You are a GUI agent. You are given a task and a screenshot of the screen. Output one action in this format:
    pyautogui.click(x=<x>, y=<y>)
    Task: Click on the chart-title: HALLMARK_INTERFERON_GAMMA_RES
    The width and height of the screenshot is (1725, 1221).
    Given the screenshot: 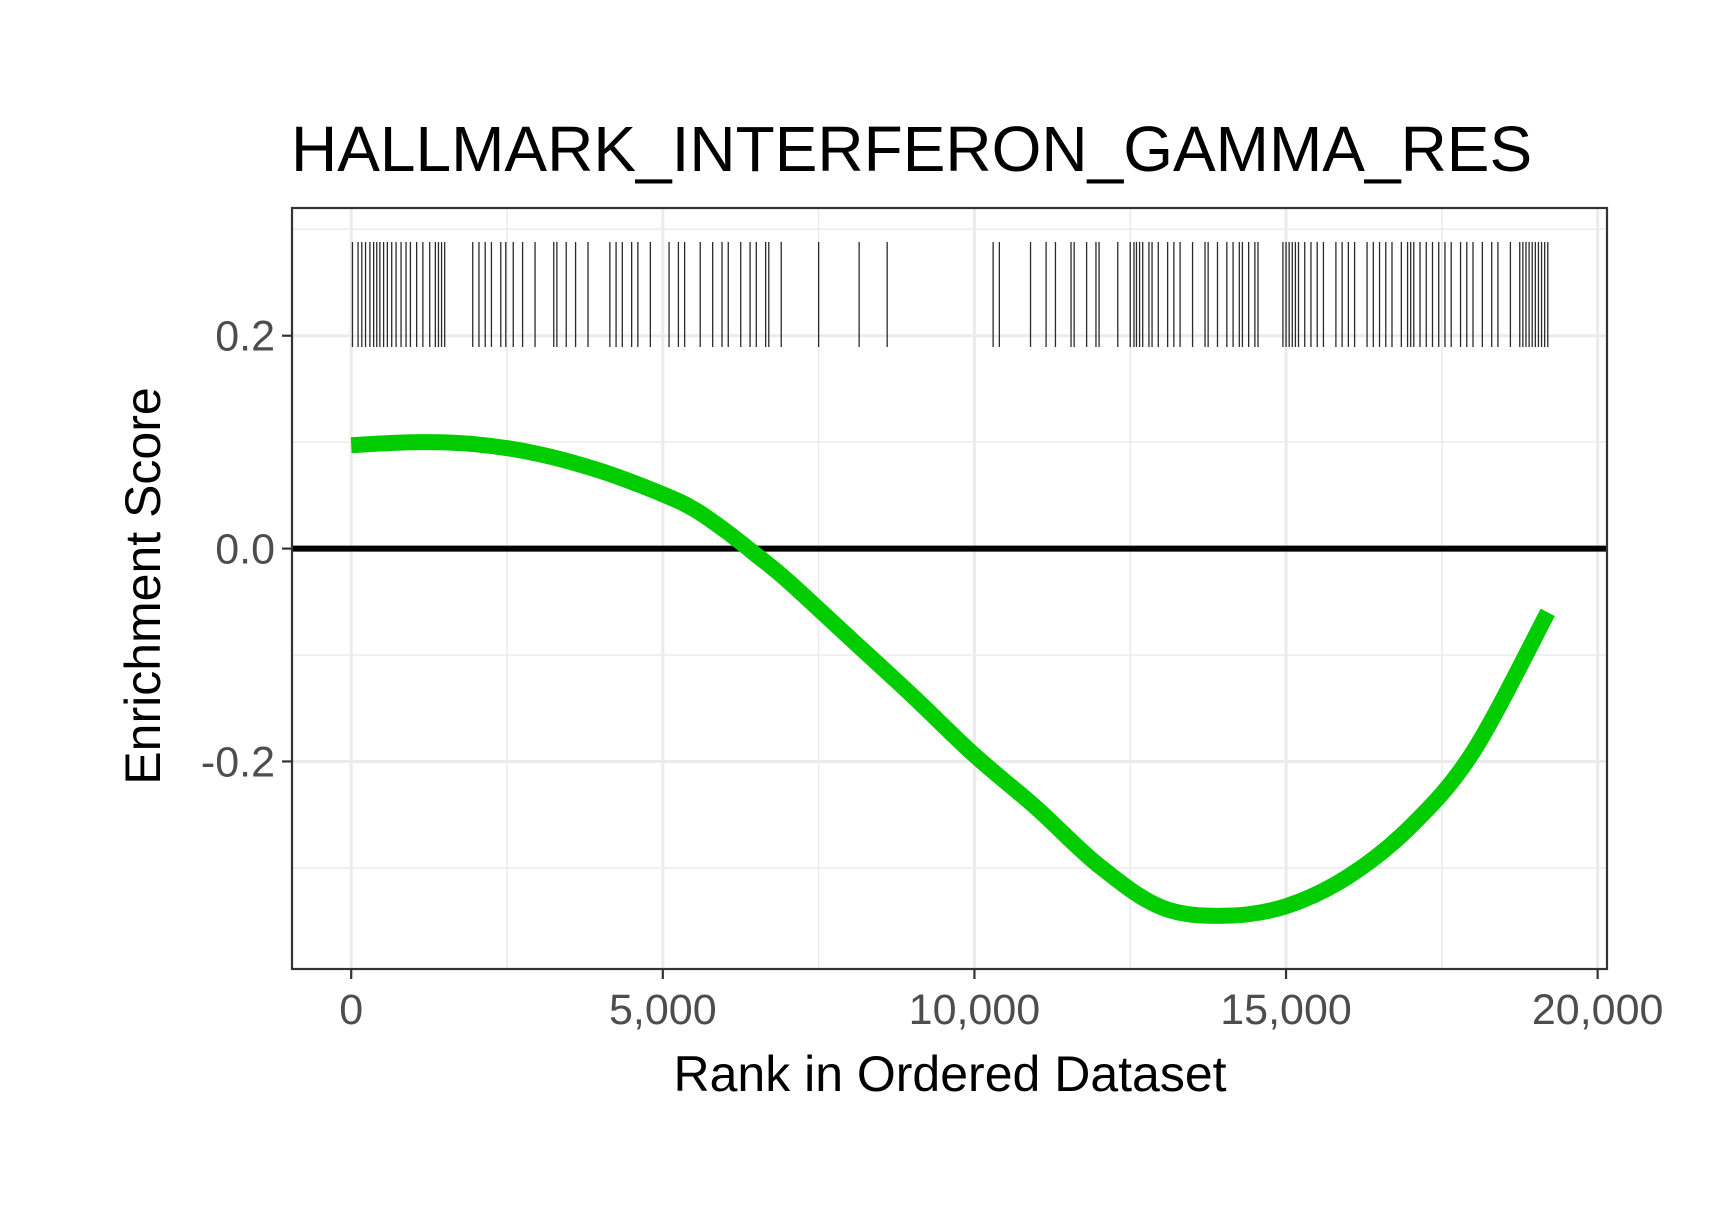 What is the action you would take?
    pyautogui.click(x=911, y=149)
    